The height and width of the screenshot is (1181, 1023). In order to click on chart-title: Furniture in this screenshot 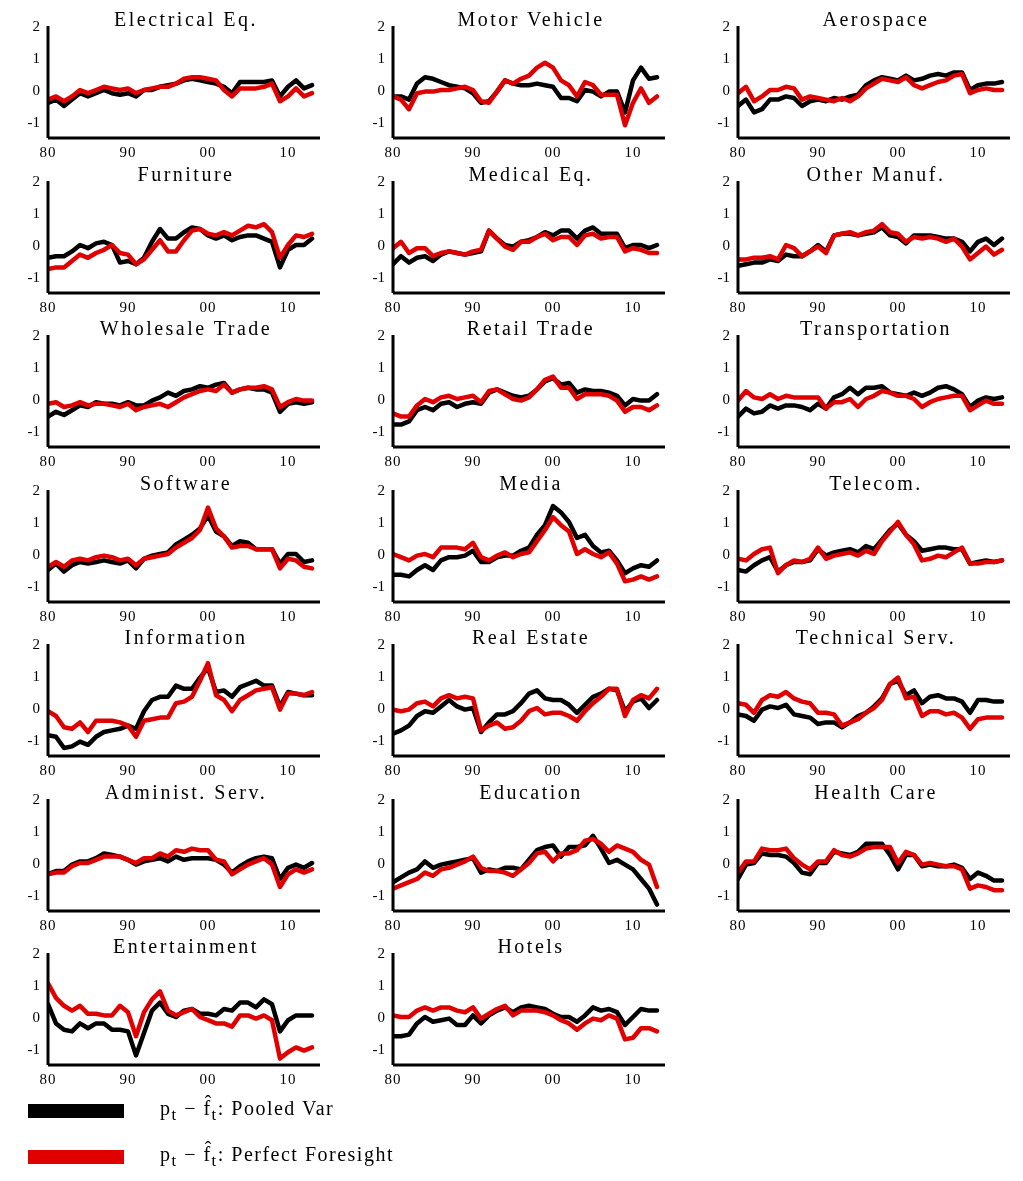, I will do `click(186, 174)`.